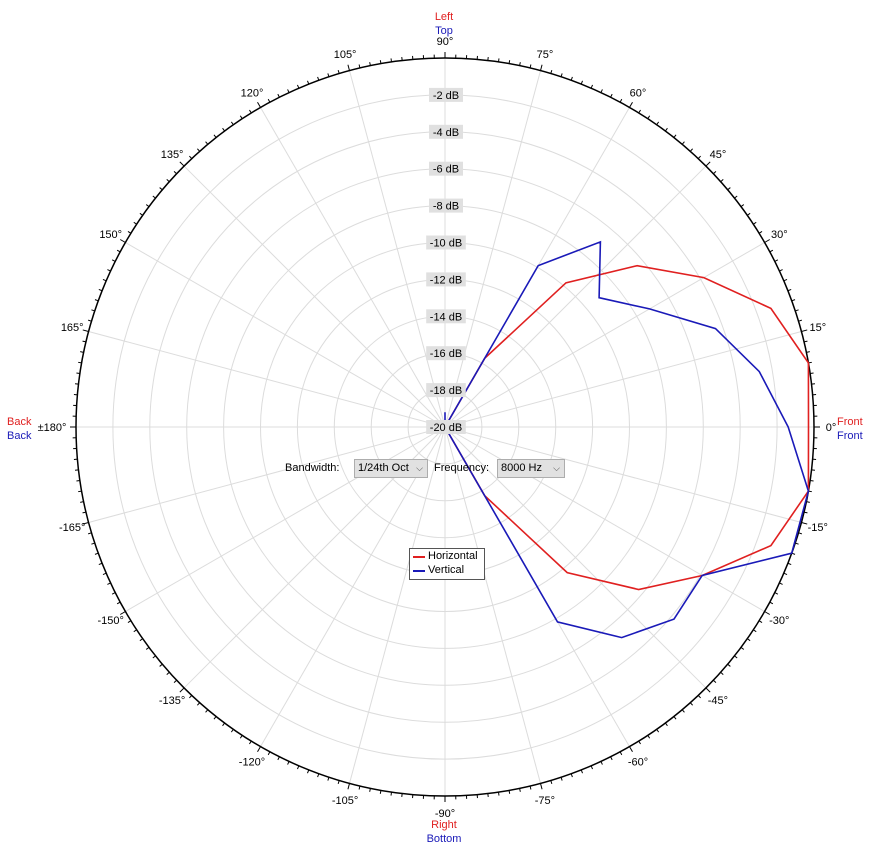 This screenshot has height=847, width=875. I want to click on bandwidth-dropdown: 1/24th Oct ⌵, so click(391, 468).